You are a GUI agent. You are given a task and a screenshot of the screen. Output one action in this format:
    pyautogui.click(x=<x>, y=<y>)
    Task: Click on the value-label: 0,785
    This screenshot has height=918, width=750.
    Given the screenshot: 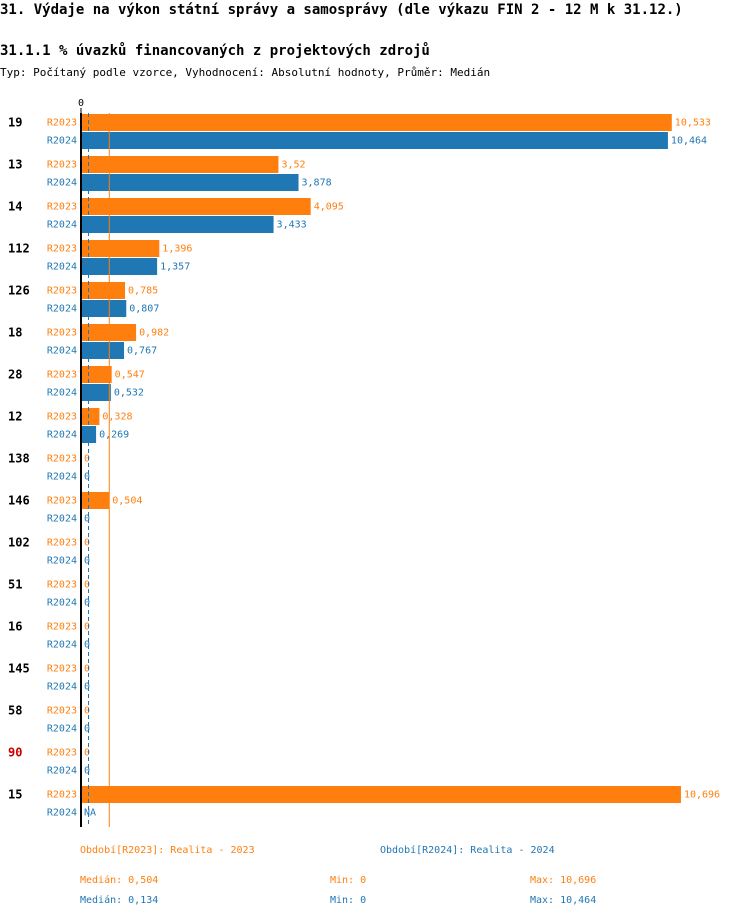 What is the action you would take?
    pyautogui.click(x=143, y=291)
    